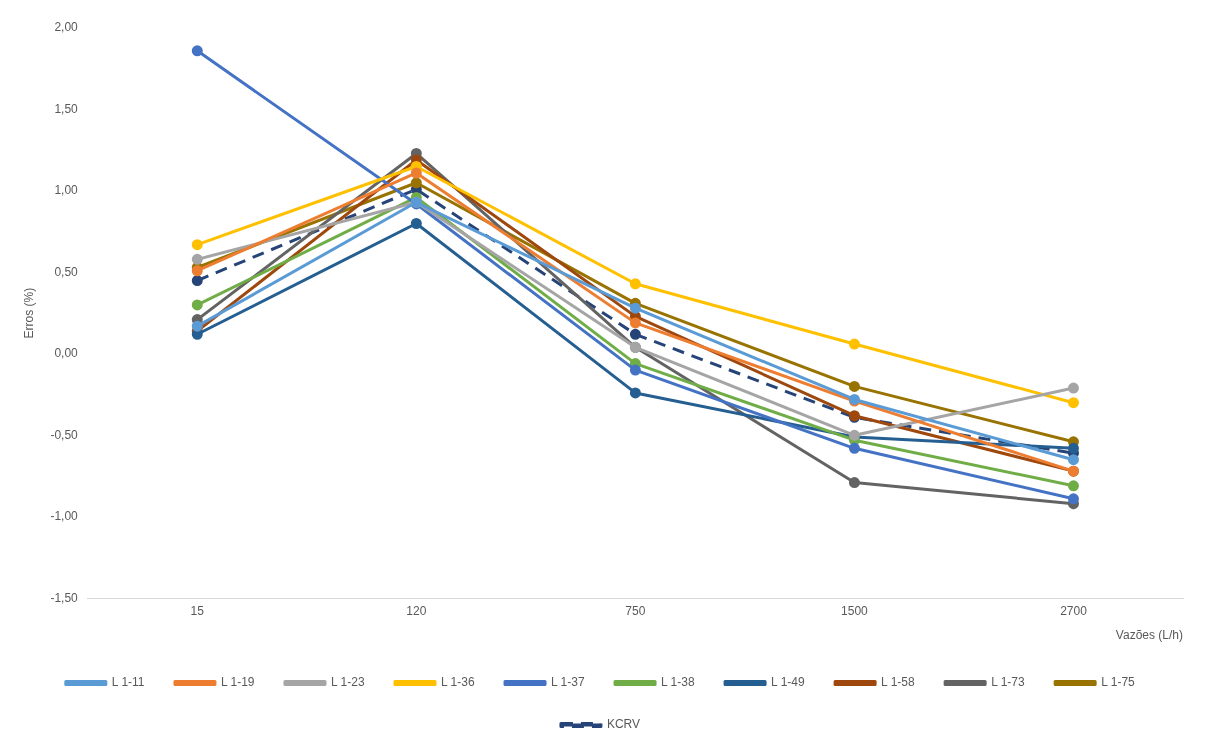 The width and height of the screenshot is (1215, 755). Describe the element at coordinates (66, 108) in the screenshot. I see `y-tick-label: 1,50` at that location.